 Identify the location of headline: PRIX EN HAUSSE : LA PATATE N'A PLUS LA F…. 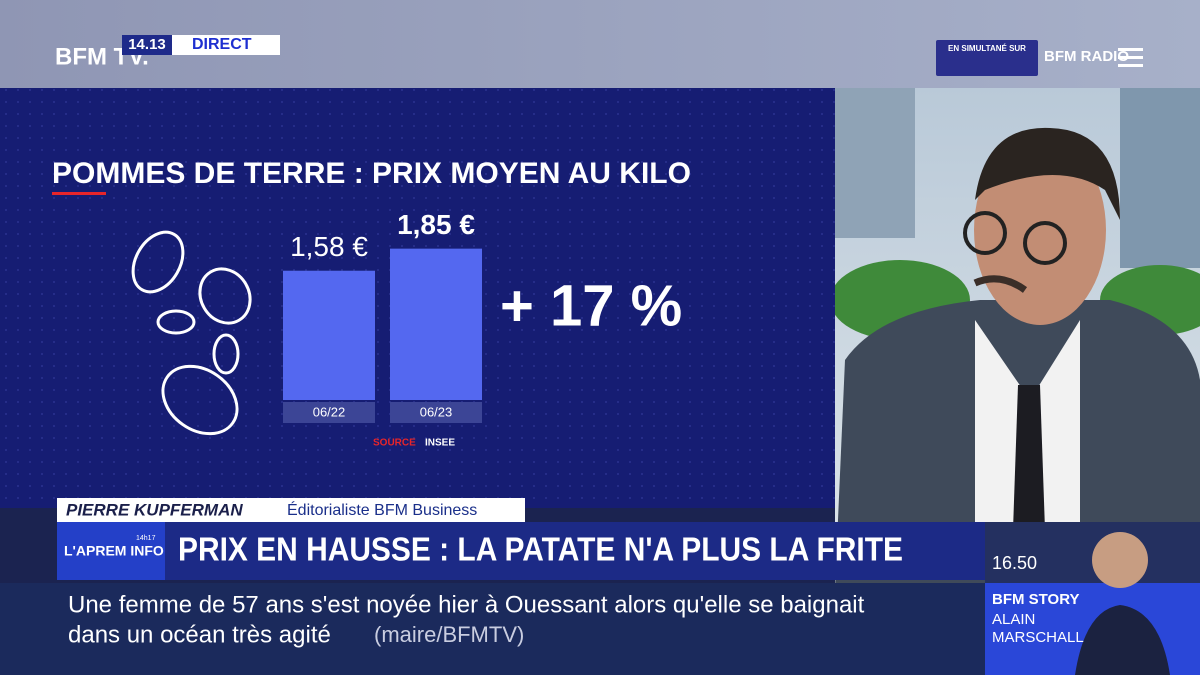
(540, 549).